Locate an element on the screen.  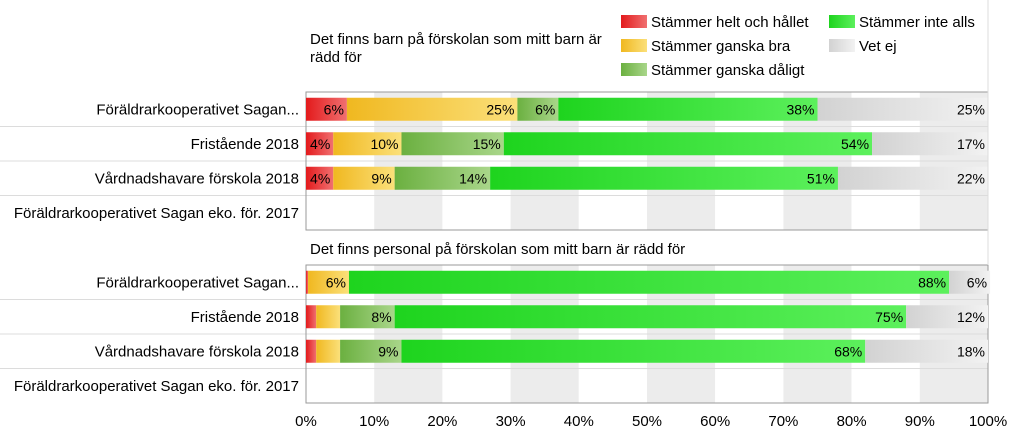
legend-label: Stämmer ganska bra is located at coordinates (721, 46).